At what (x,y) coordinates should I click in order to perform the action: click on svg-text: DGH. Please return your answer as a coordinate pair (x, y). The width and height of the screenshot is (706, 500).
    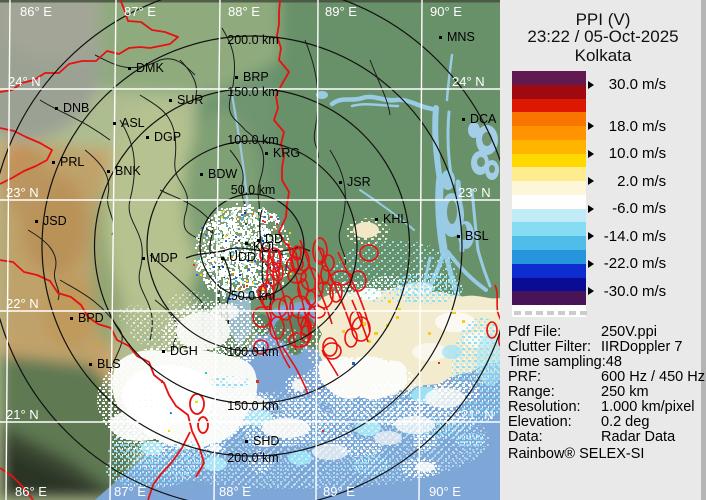
    Looking at the image, I should click on (184, 351).